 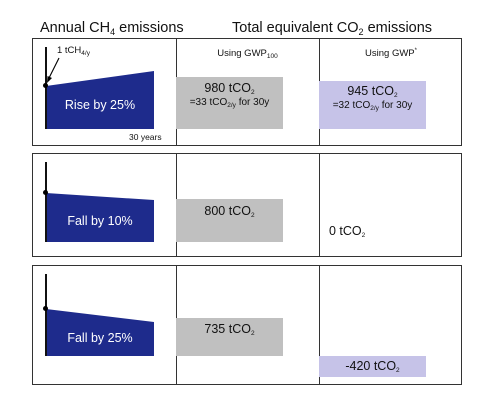 I want to click on gwp100-cell: 735 tCO2, so click(x=248, y=325).